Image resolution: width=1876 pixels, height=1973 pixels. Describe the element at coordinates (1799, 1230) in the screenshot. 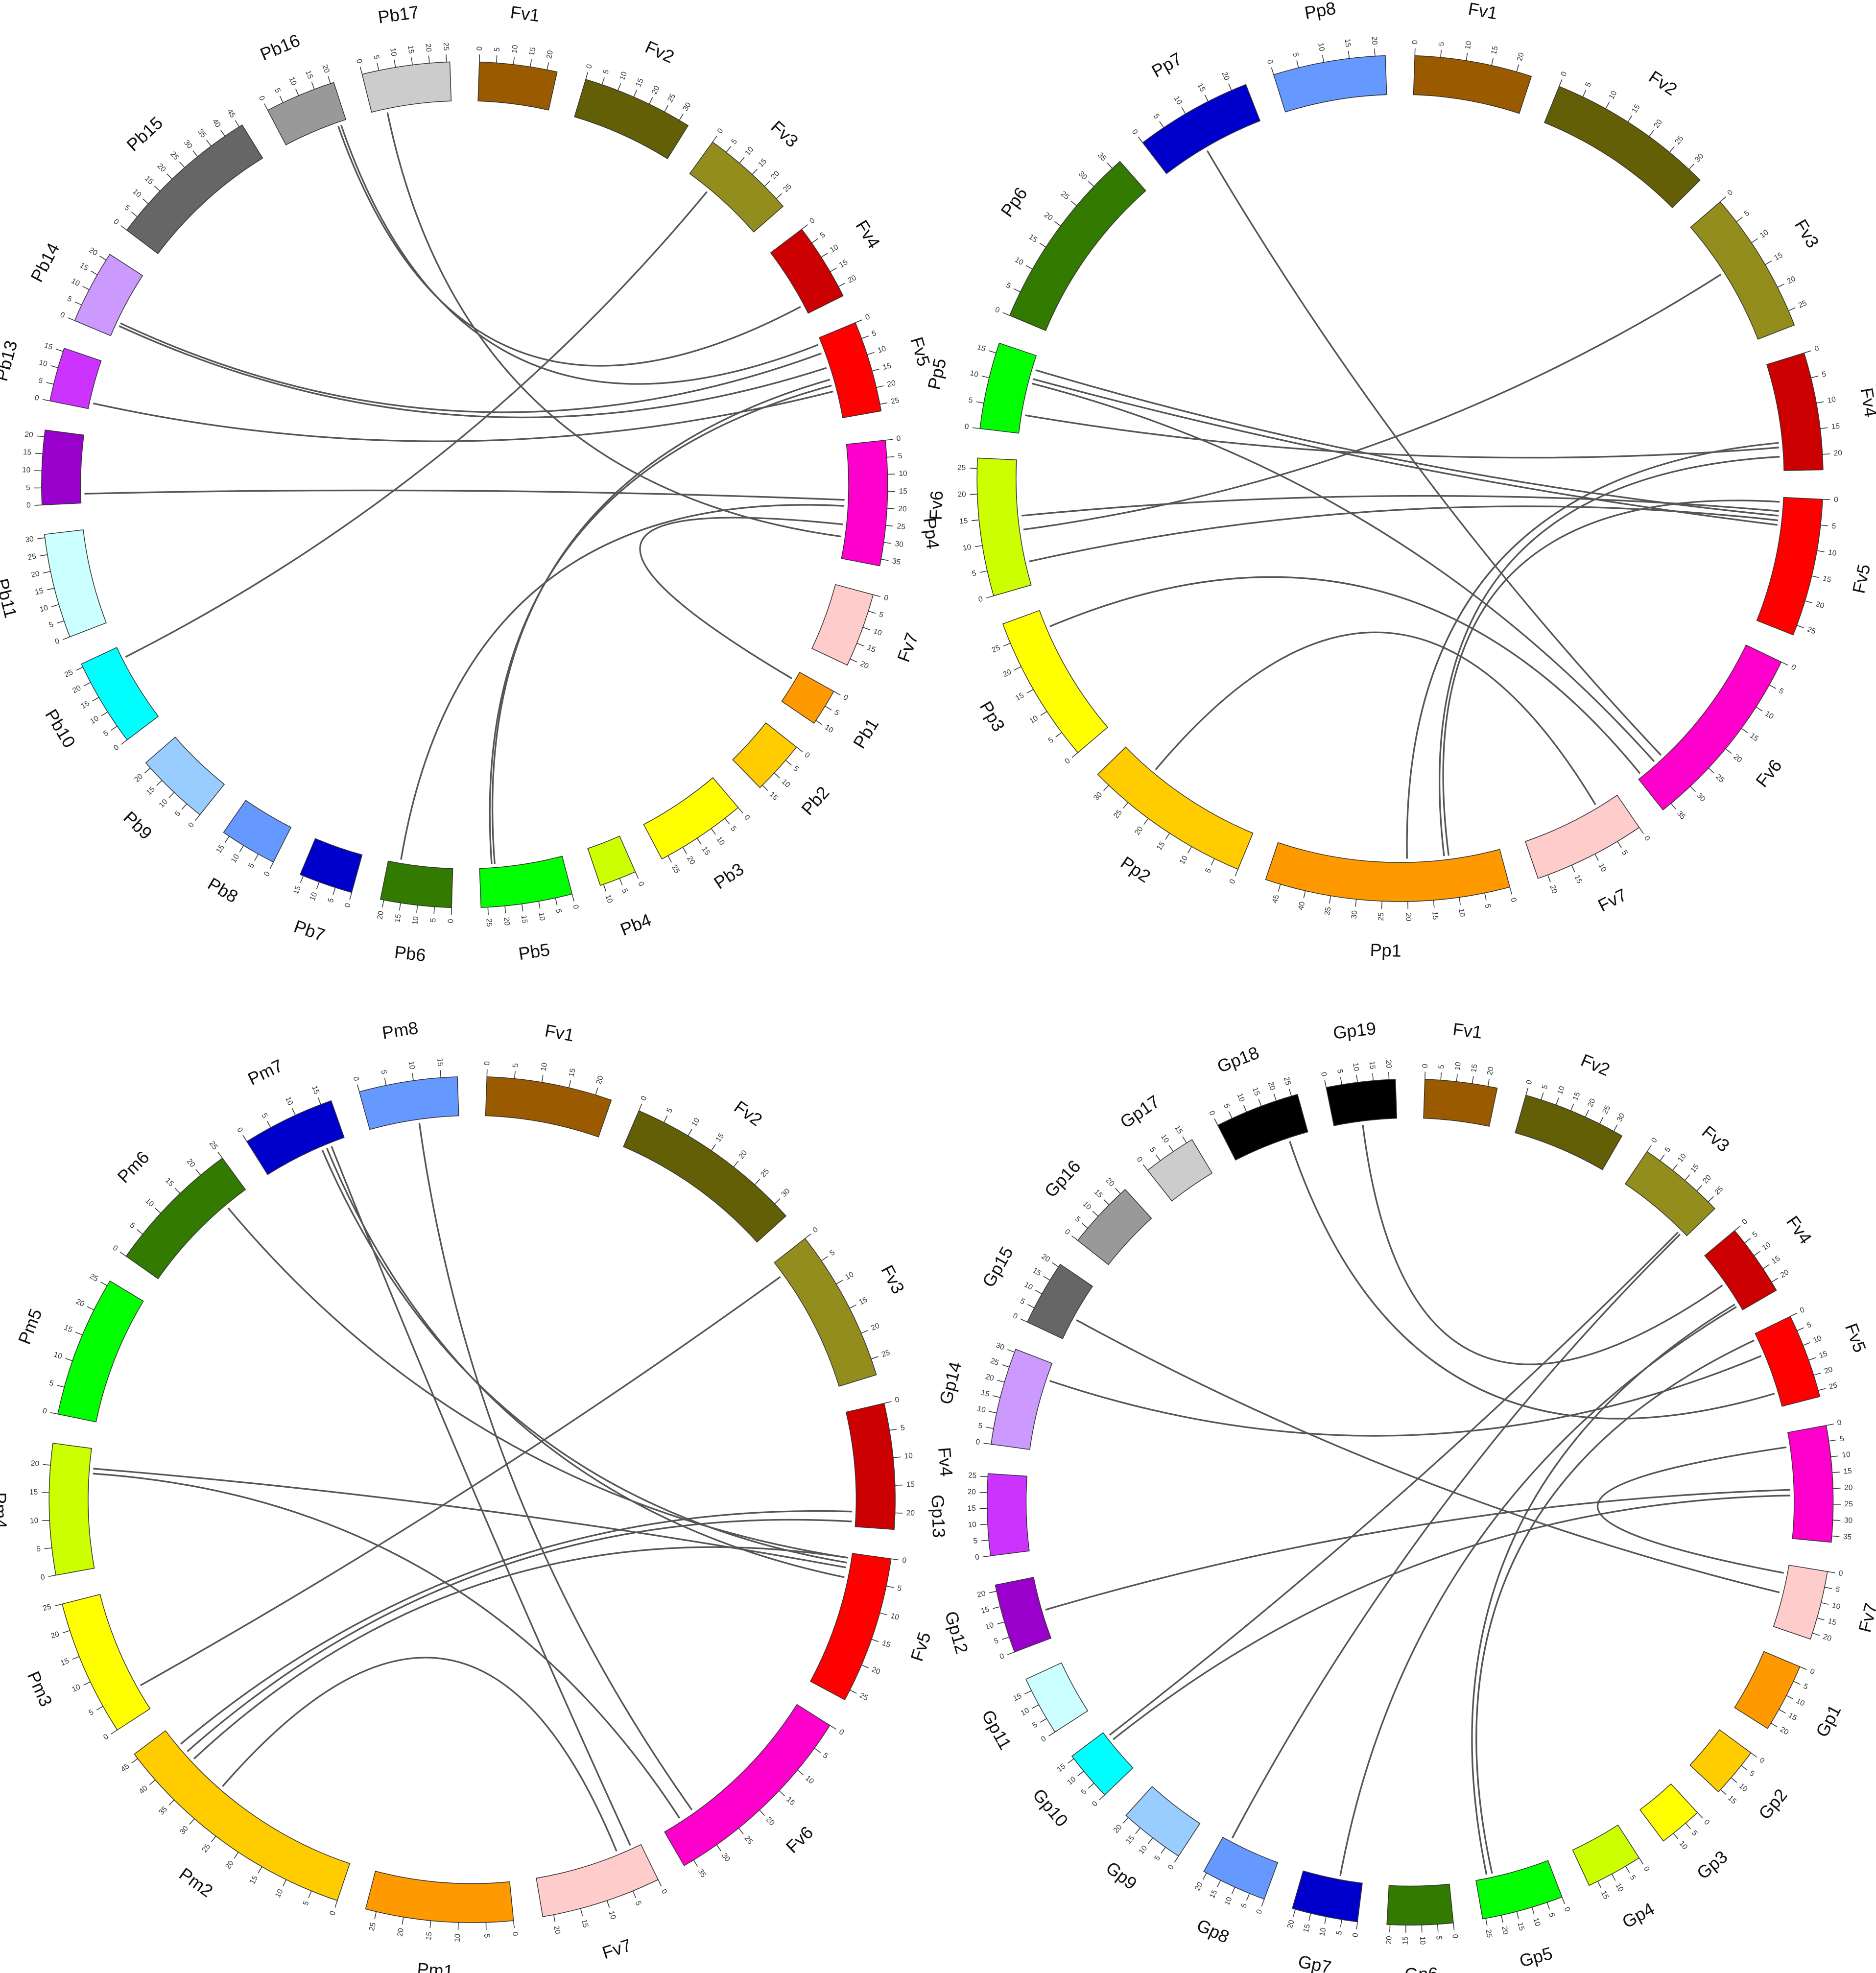

I see `chromosome-label: Fv4` at that location.